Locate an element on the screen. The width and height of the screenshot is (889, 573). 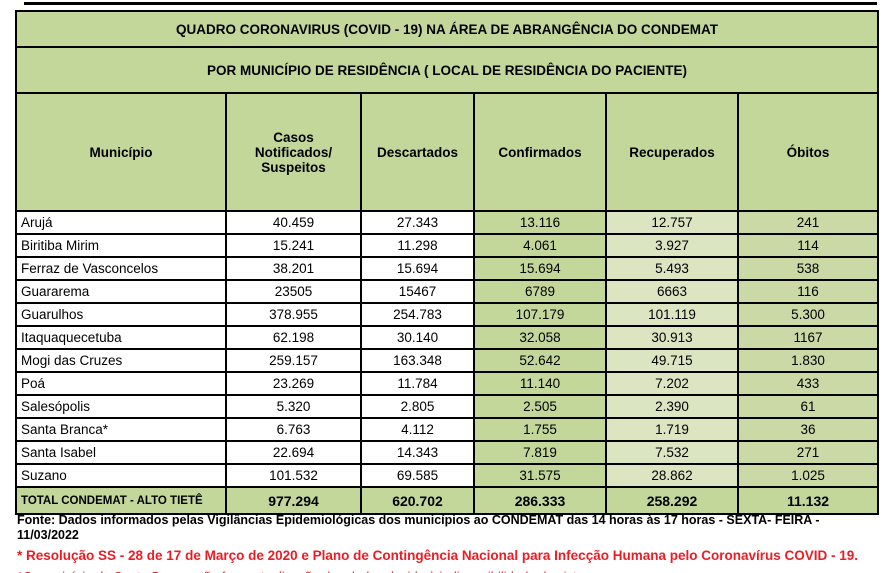
obitos-cell: 433 is located at coordinates (808, 383).